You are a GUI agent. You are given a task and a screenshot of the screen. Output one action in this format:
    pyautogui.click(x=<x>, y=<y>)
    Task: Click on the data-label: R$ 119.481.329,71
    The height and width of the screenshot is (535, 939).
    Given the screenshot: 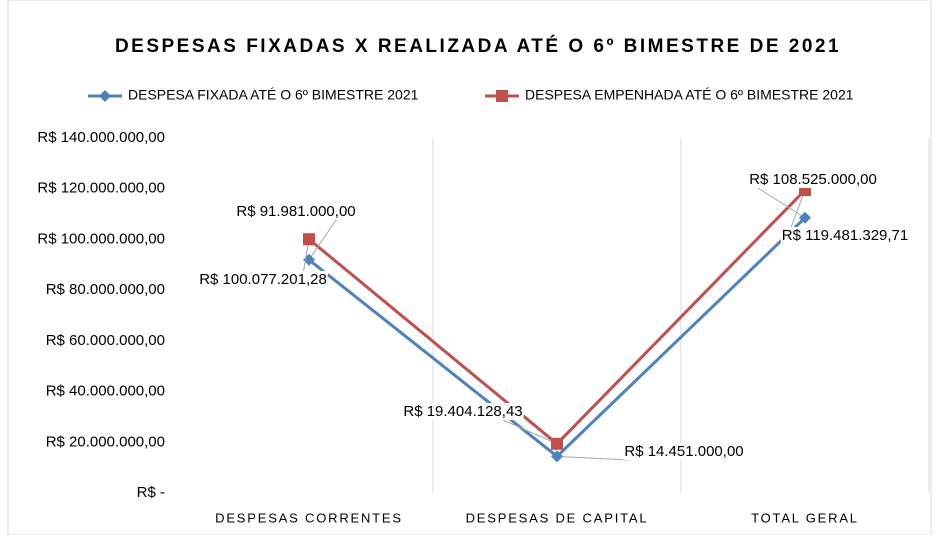 What is the action you would take?
    pyautogui.click(x=845, y=235)
    